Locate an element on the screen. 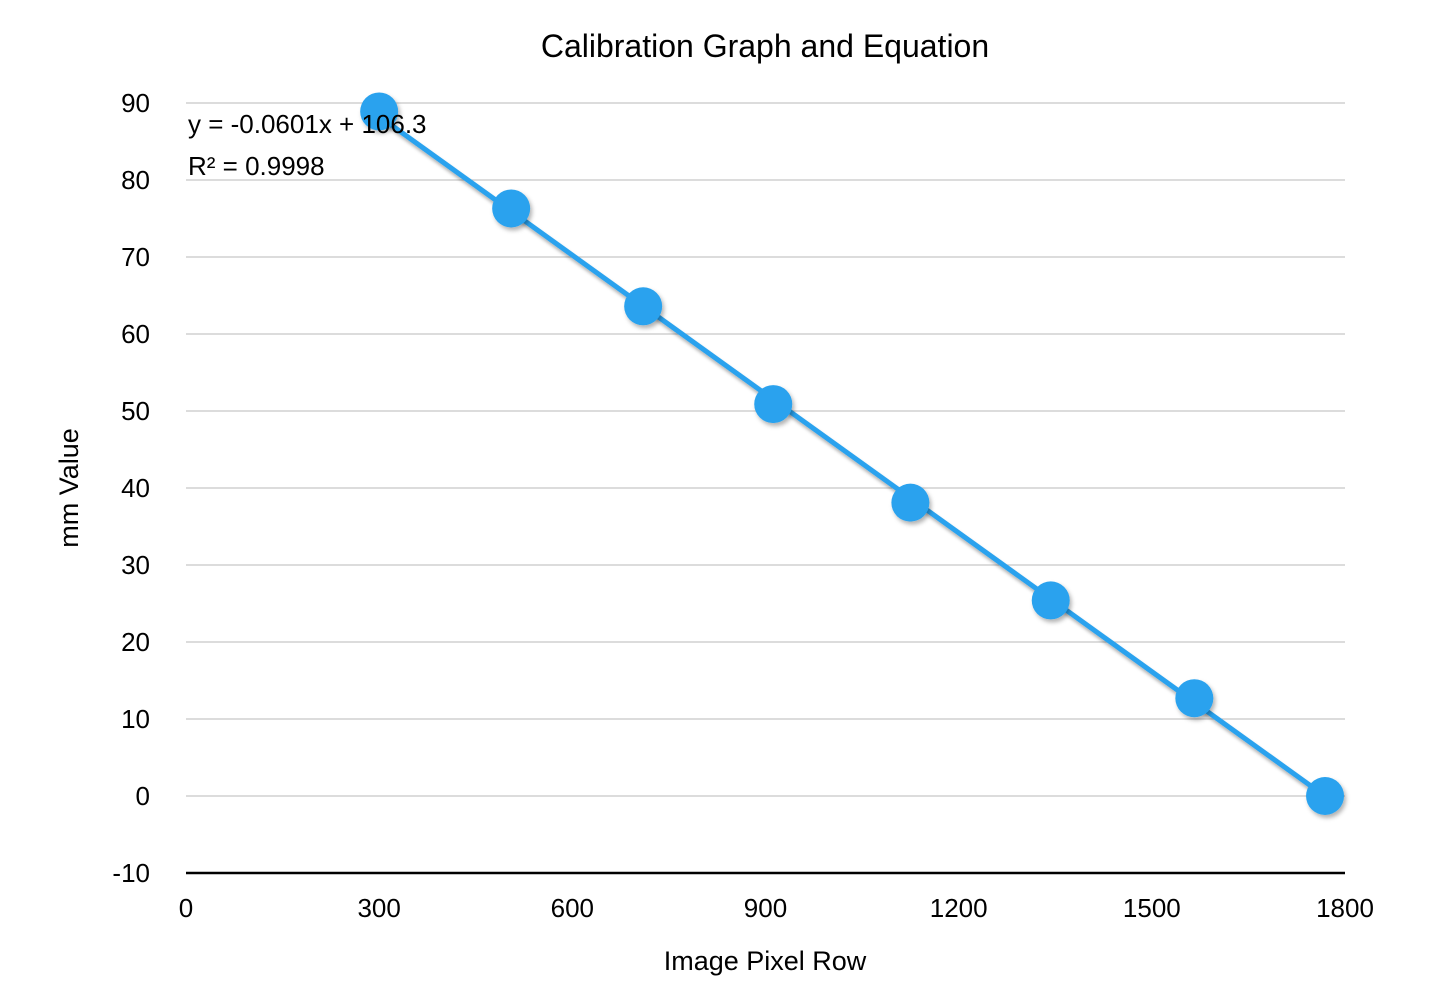 The height and width of the screenshot is (1000, 1430). y-tick-label: 40 is located at coordinates (135, 488).